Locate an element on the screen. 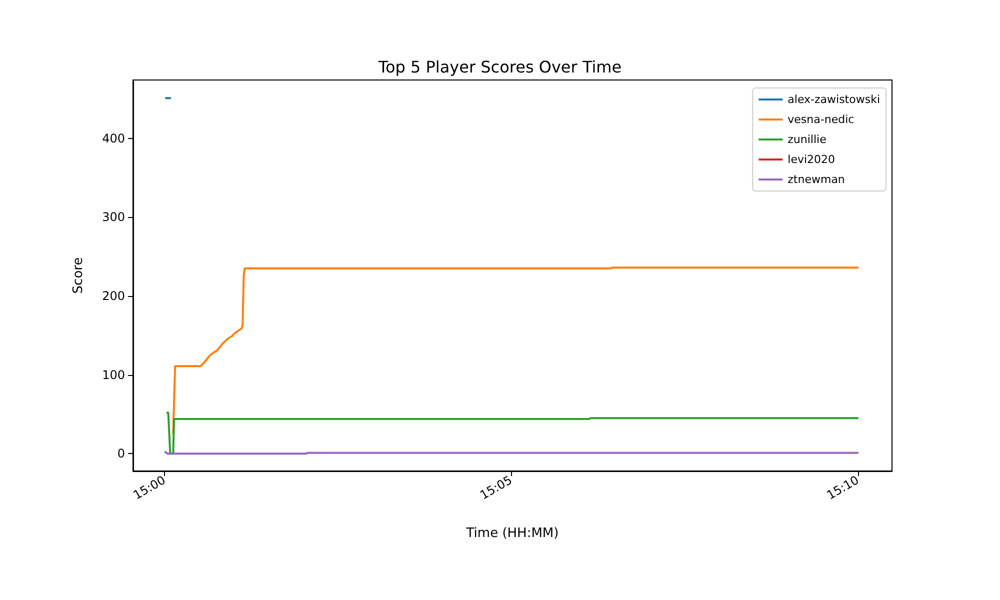 The width and height of the screenshot is (1000, 600). legend-label: alex-zawistowski is located at coordinates (834, 99).